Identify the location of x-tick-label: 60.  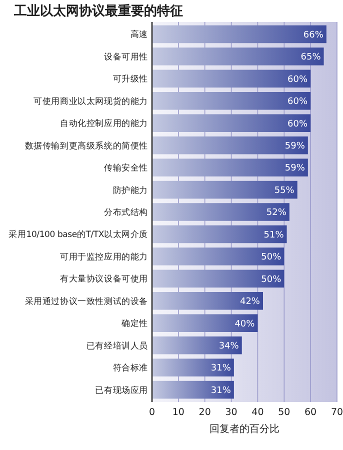
(310, 412).